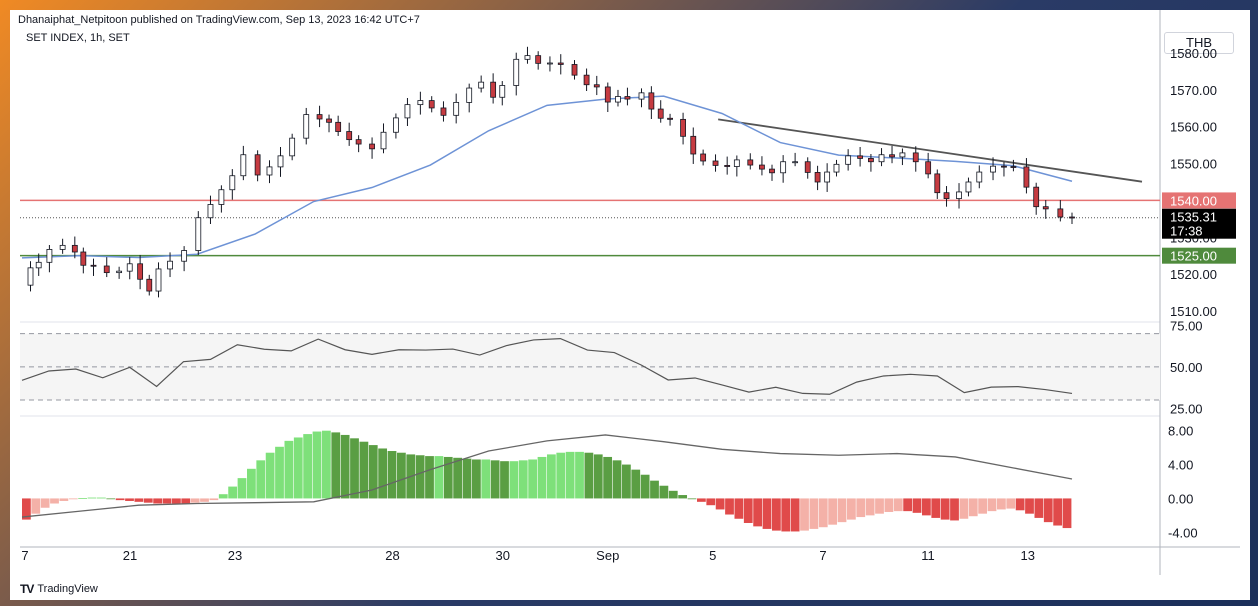 This screenshot has width=1258, height=606. Describe the element at coordinates (1193, 217) in the screenshot. I see `last-price-label: 1535.31` at that location.